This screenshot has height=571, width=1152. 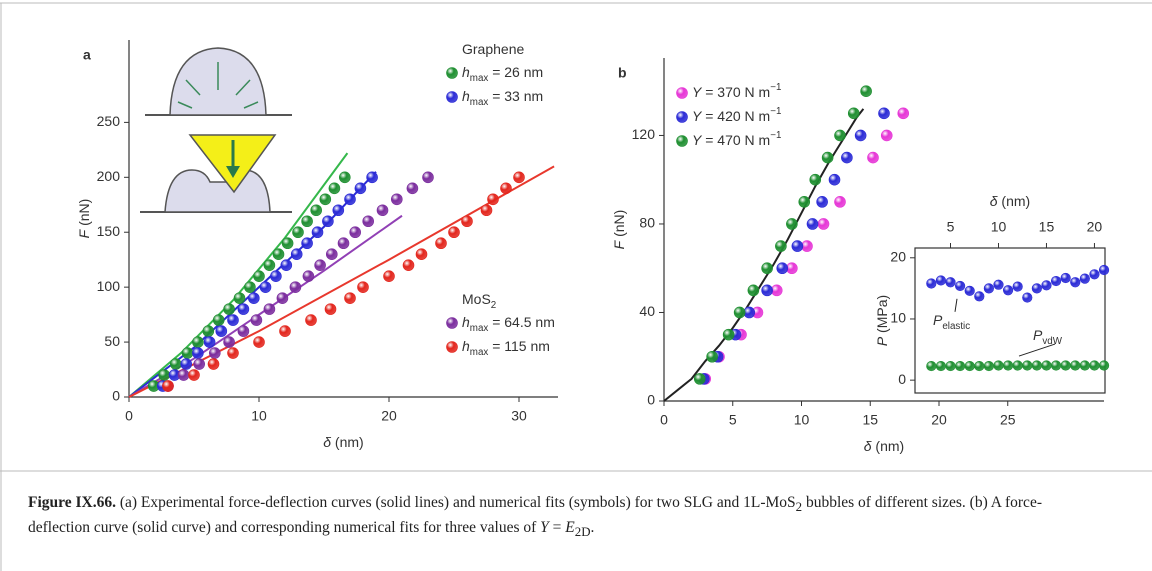 What do you see at coordinates (647, 311) in the screenshot?
I see `y-tick-label: 40` at bounding box center [647, 311].